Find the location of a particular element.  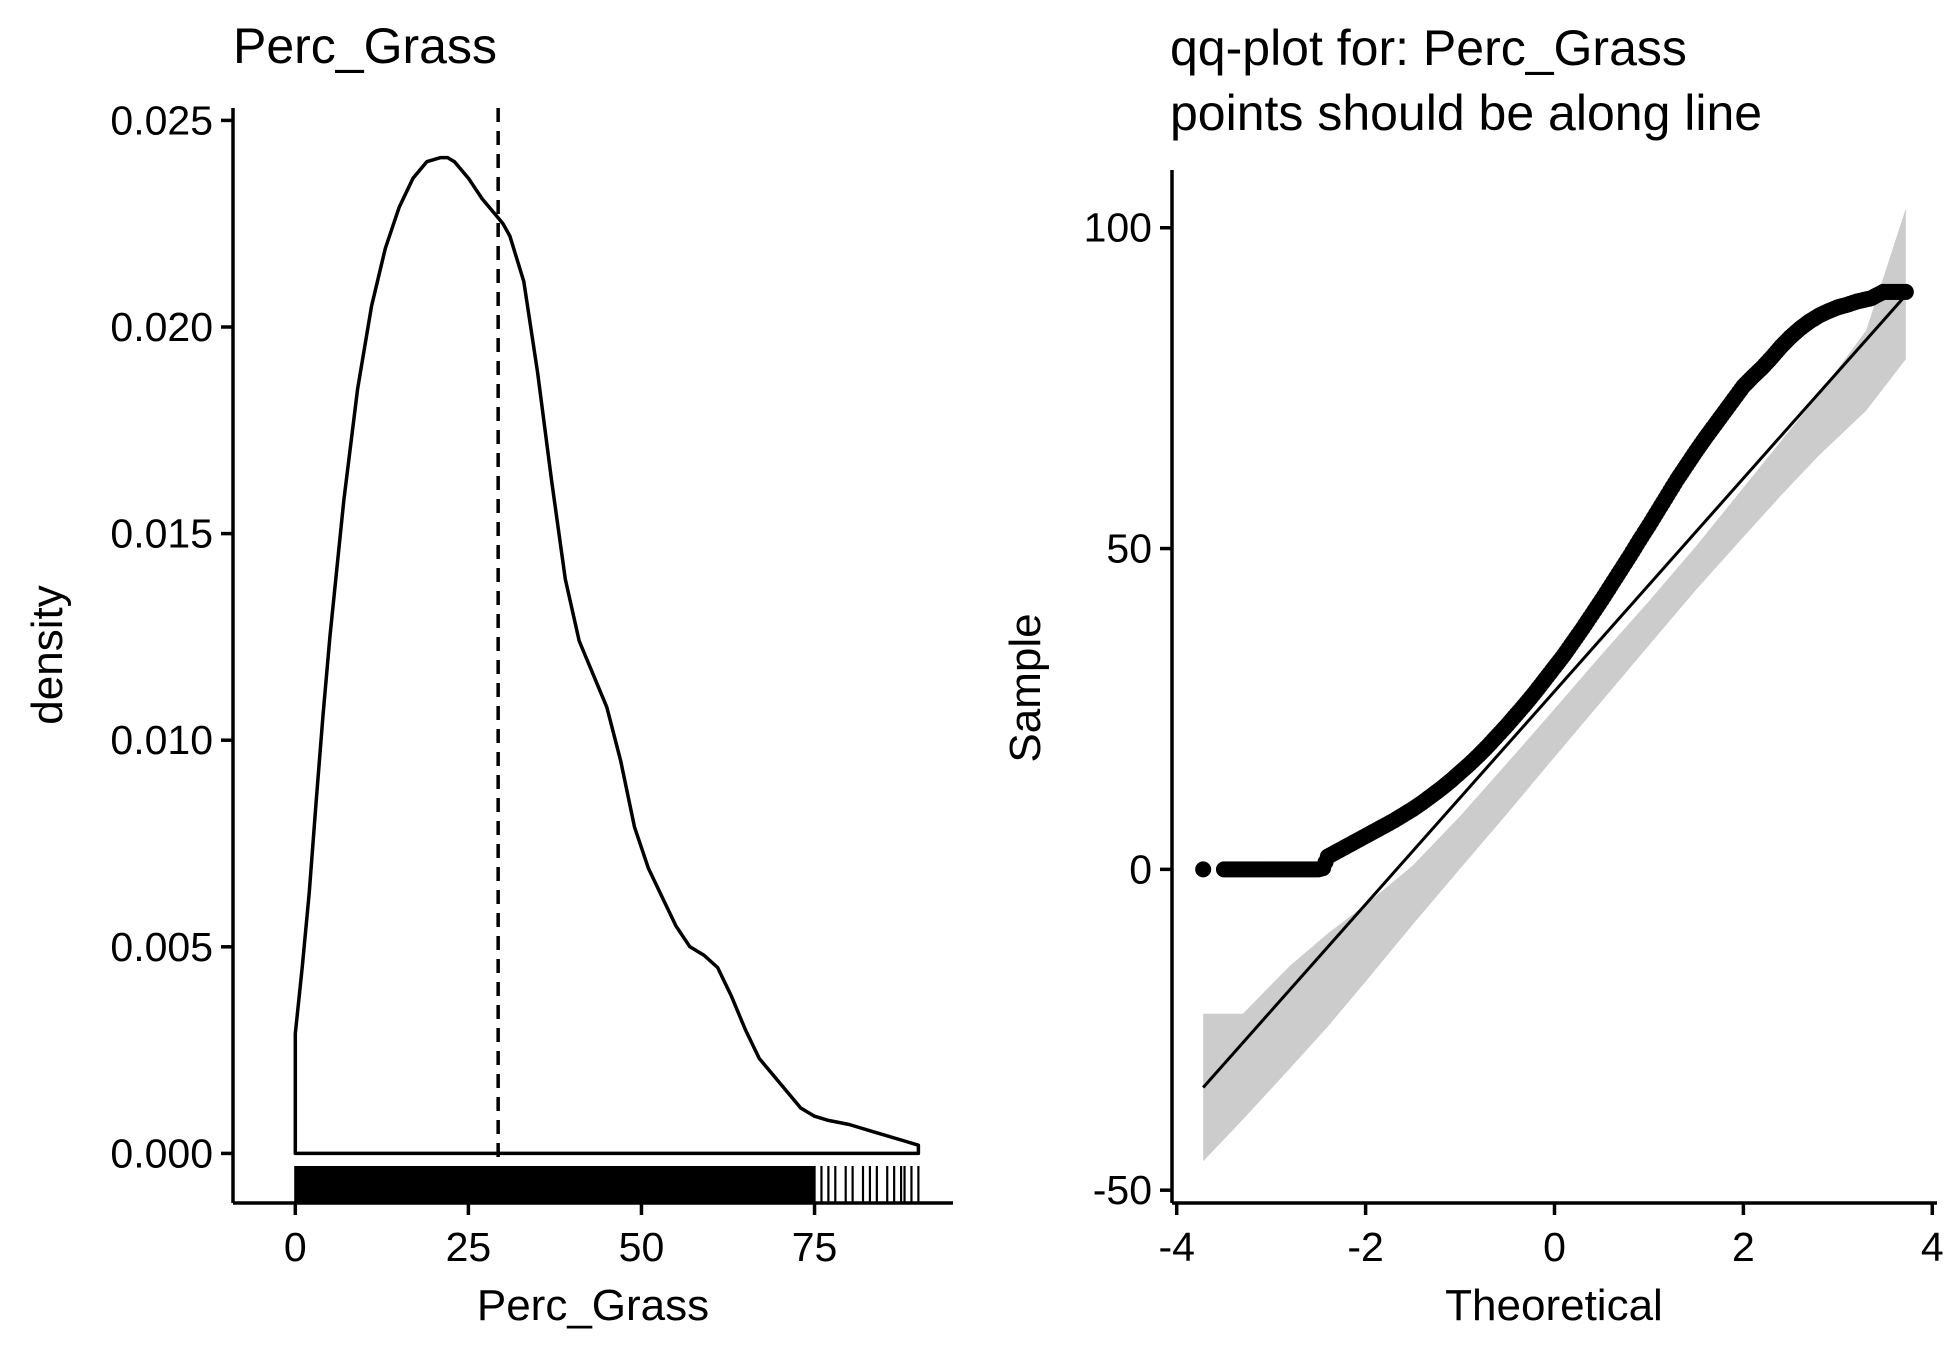

x-tick-label: 75 is located at coordinates (815, 1247).